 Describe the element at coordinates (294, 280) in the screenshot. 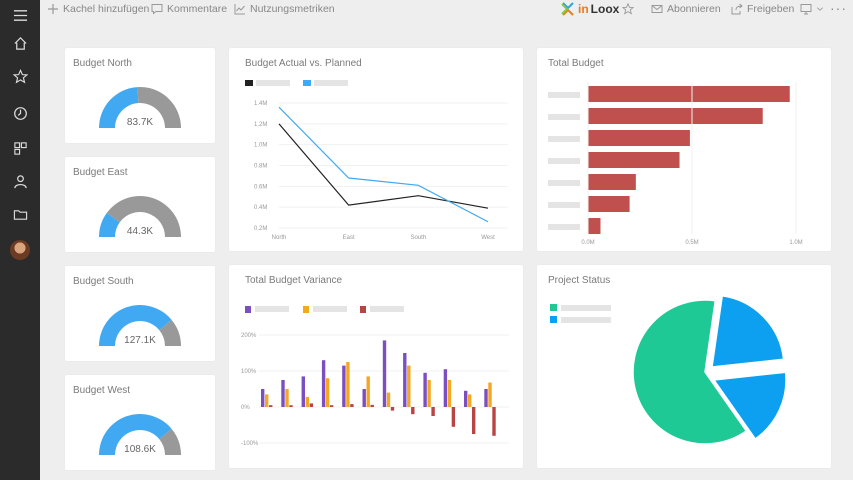

I see `card-title: Total Budget Variance` at that location.